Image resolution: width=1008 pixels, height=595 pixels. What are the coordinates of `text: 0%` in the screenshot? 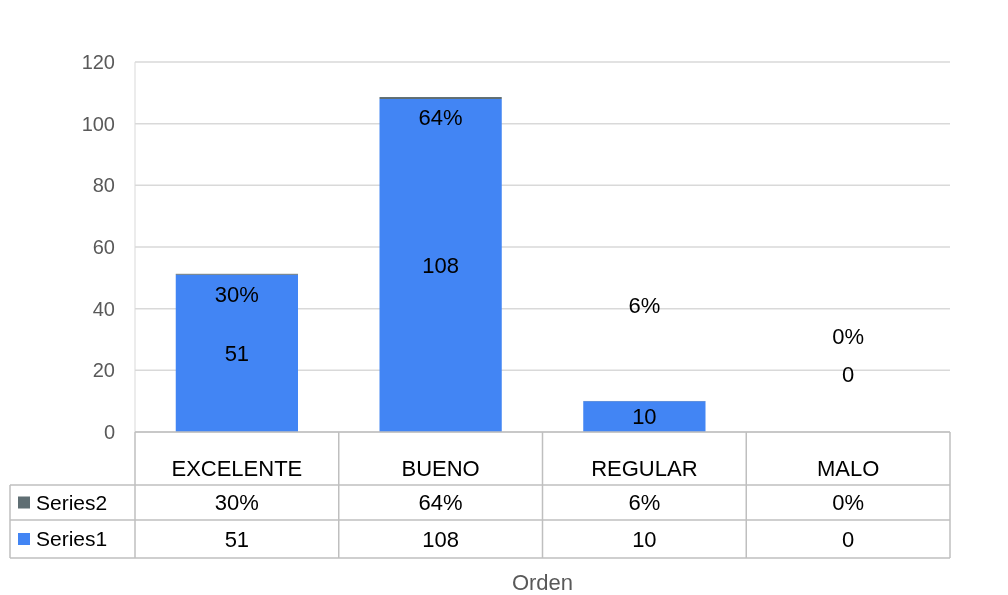 It's located at (848, 336).